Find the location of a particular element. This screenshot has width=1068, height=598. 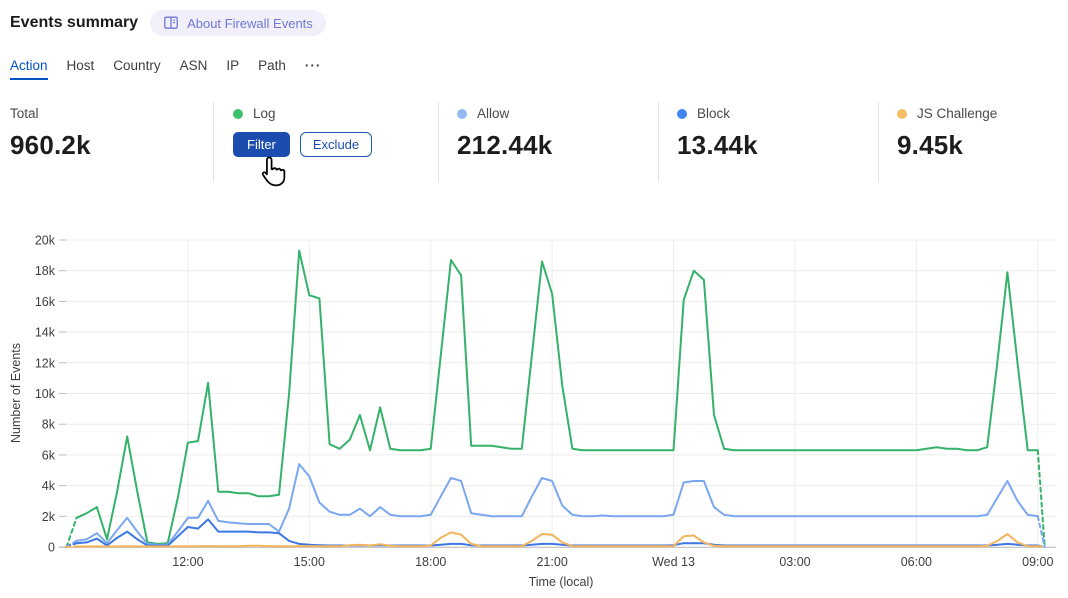

x-tick-label: 06:00 is located at coordinates (916, 562).